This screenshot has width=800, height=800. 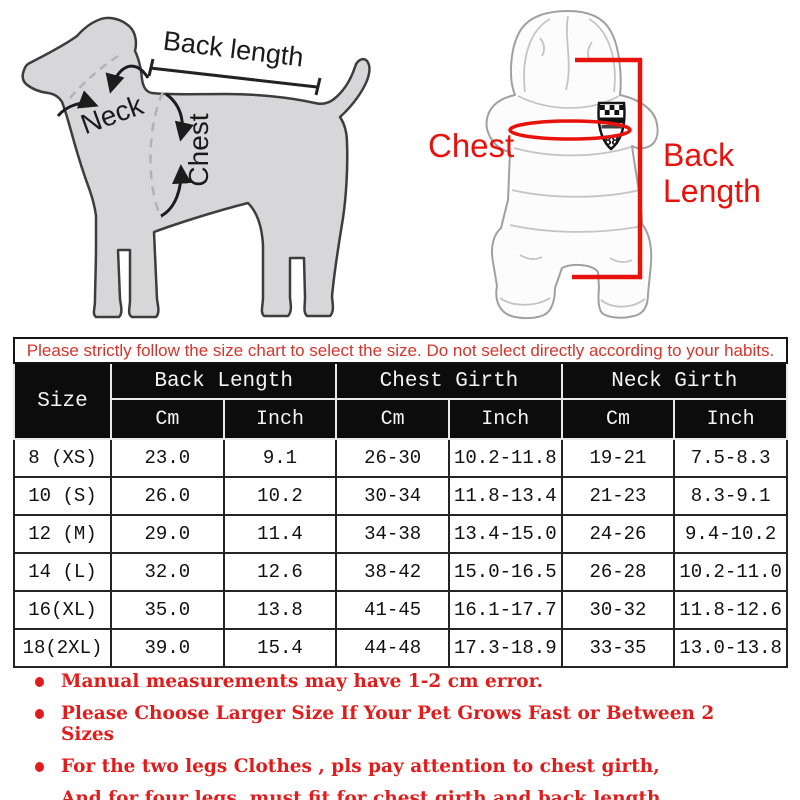 I want to click on chest-girth-dashed-line, so click(x=157, y=155).